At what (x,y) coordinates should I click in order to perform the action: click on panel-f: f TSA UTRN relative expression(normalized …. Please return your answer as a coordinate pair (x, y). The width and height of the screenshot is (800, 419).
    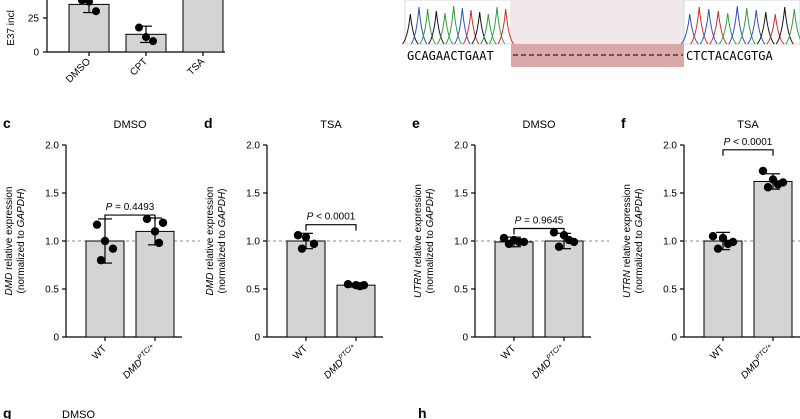
    Looking at the image, I should click on (710, 248).